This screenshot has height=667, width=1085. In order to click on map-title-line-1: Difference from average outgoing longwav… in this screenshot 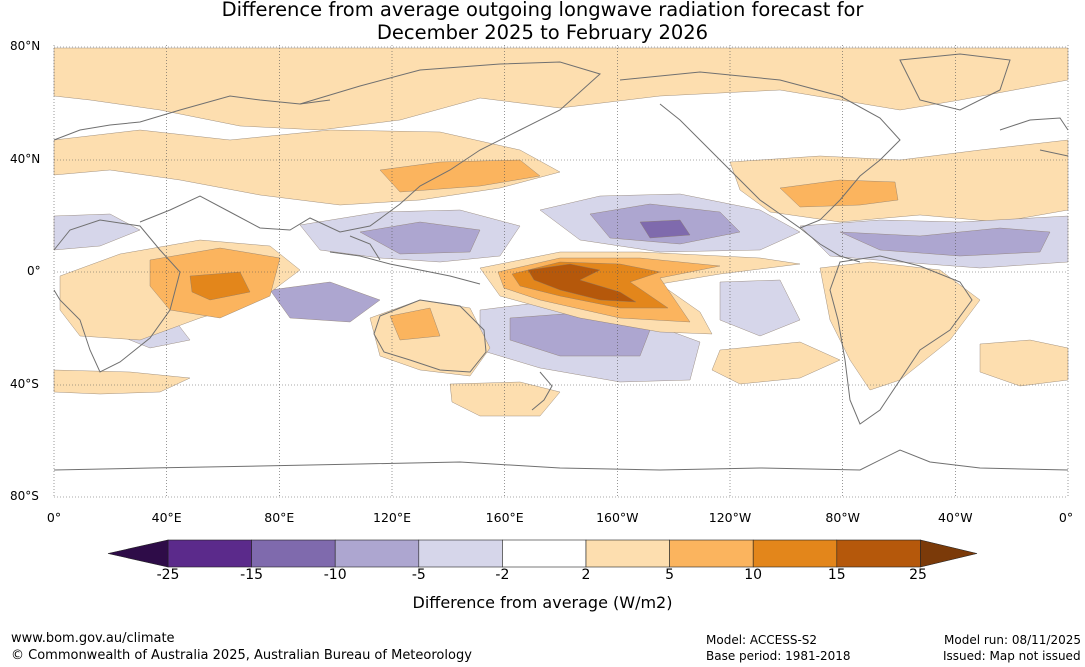, I will do `click(542, 10)`.